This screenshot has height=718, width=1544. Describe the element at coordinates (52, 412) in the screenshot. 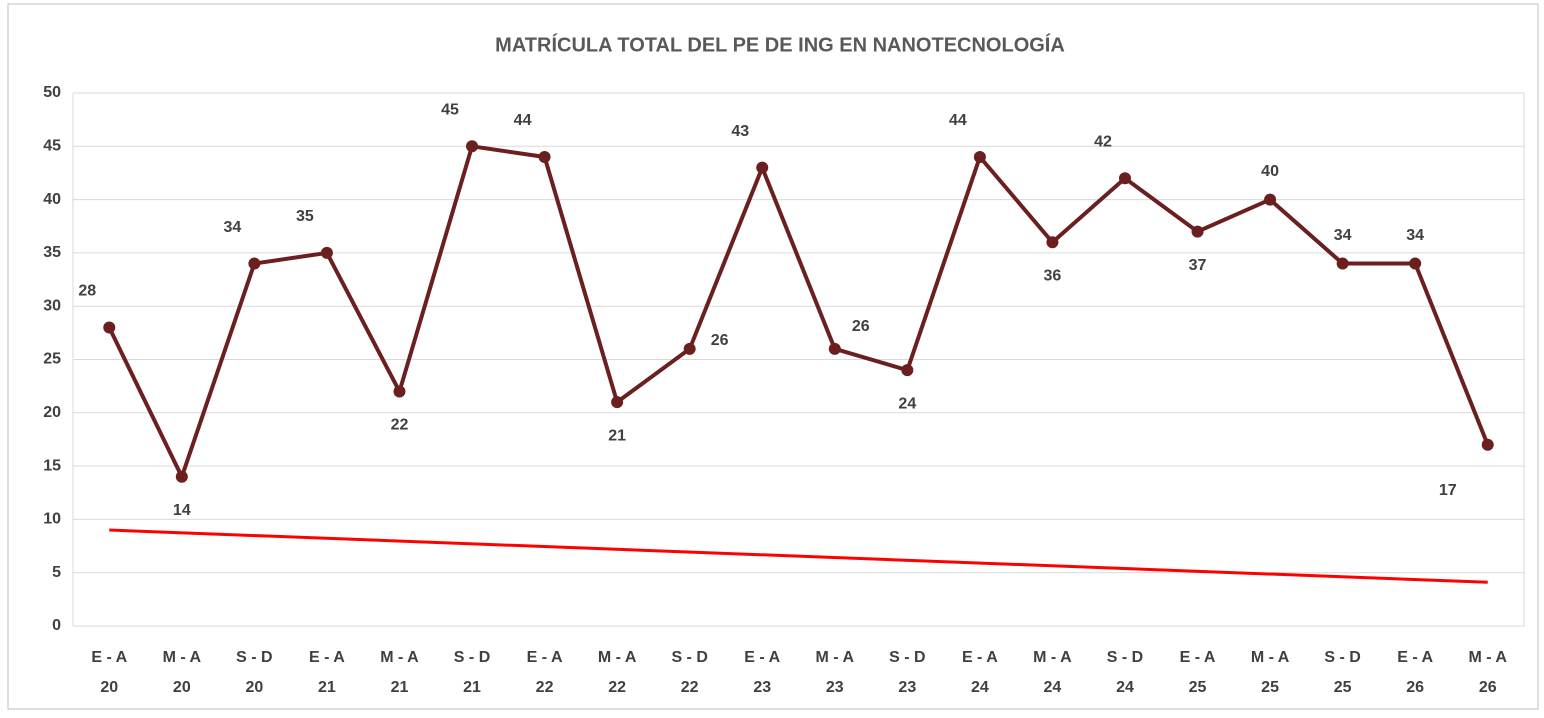

I see `y-tick-label: 20` at that location.